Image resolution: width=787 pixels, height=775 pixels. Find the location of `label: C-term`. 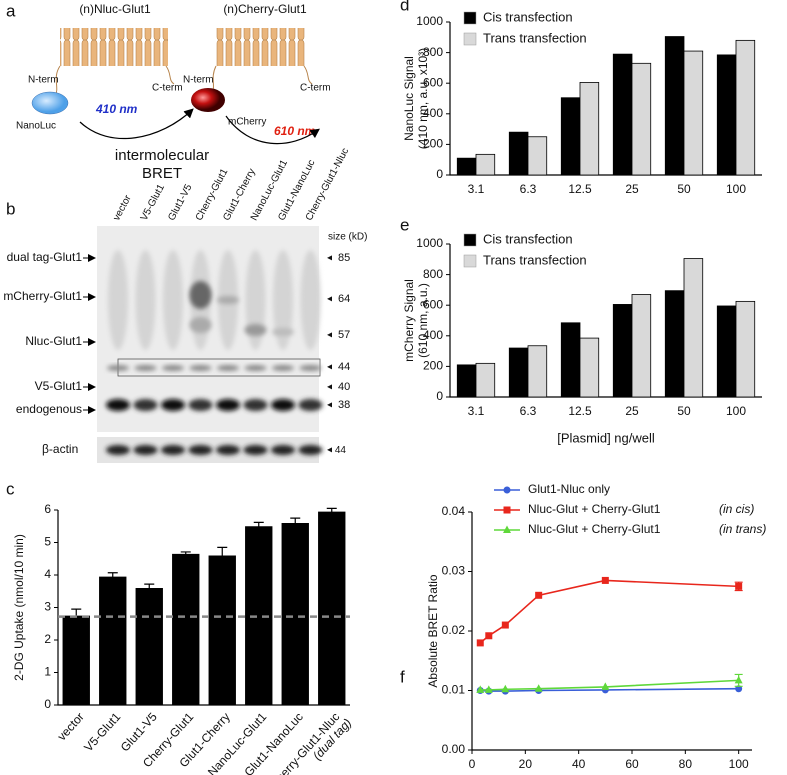

label: C-term is located at coordinates (315, 88).